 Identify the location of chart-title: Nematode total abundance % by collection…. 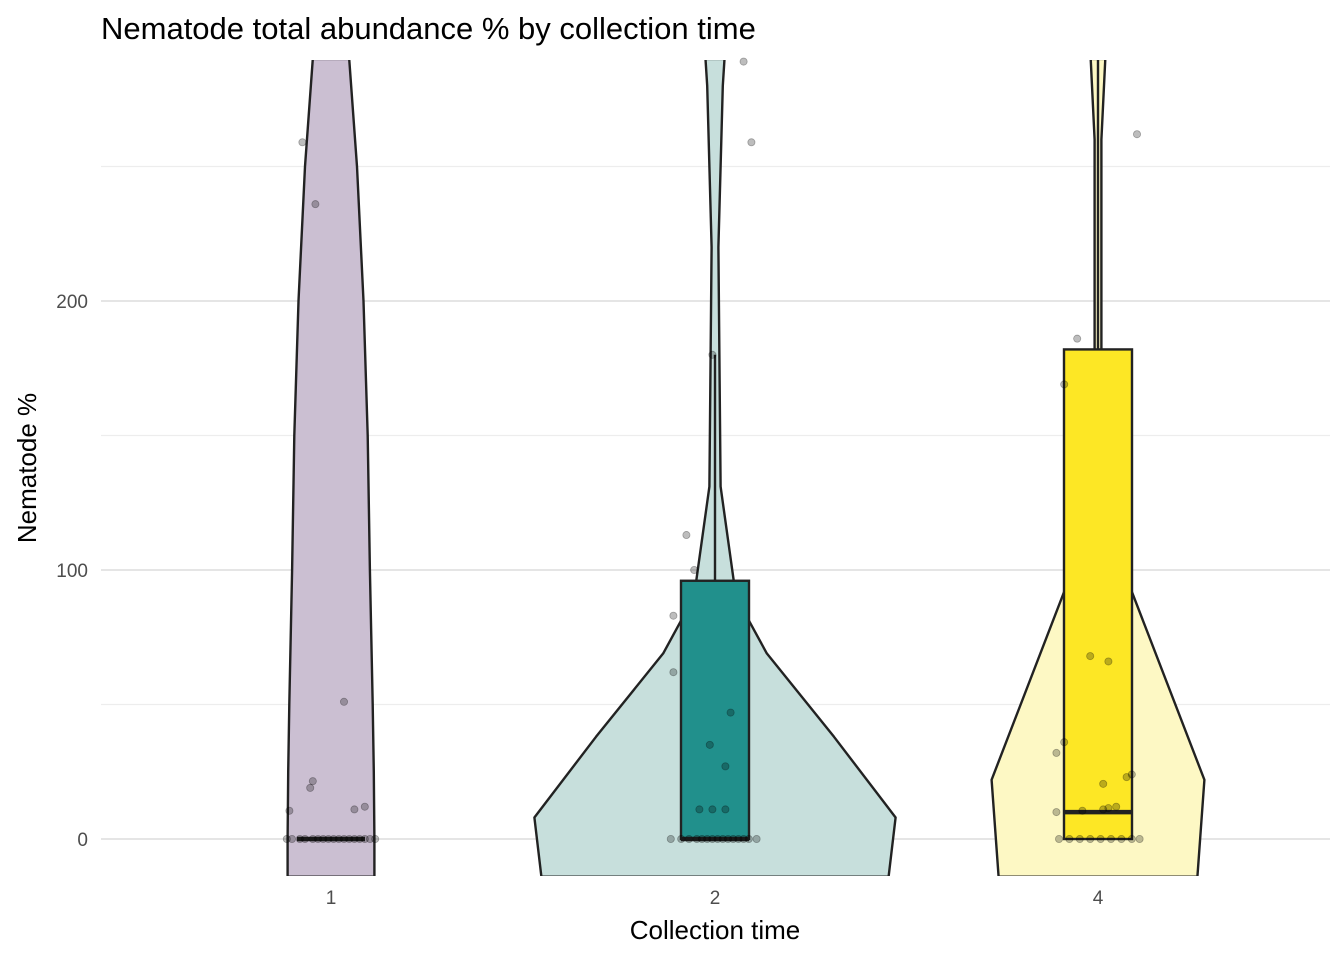
(428, 28).